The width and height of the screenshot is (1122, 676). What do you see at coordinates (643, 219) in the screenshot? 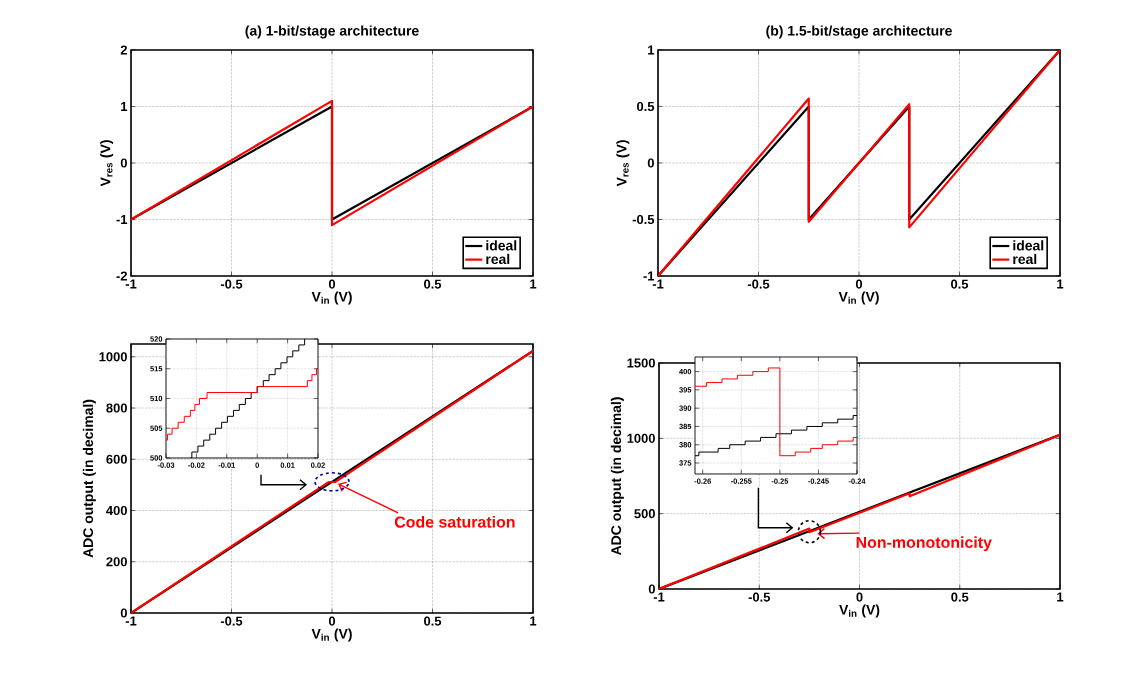
I see `y-tick-label: -0.5` at bounding box center [643, 219].